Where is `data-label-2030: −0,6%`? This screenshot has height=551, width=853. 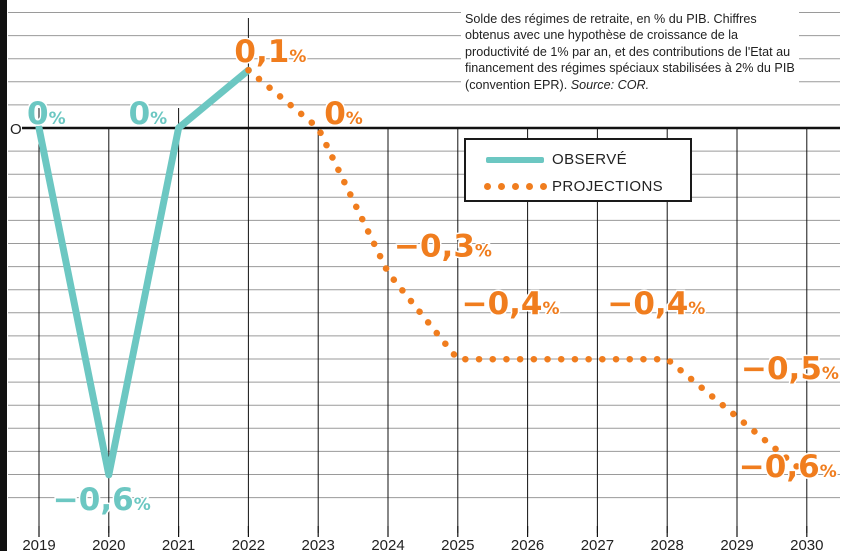
data-label-2030: −0,6% is located at coordinates (788, 467).